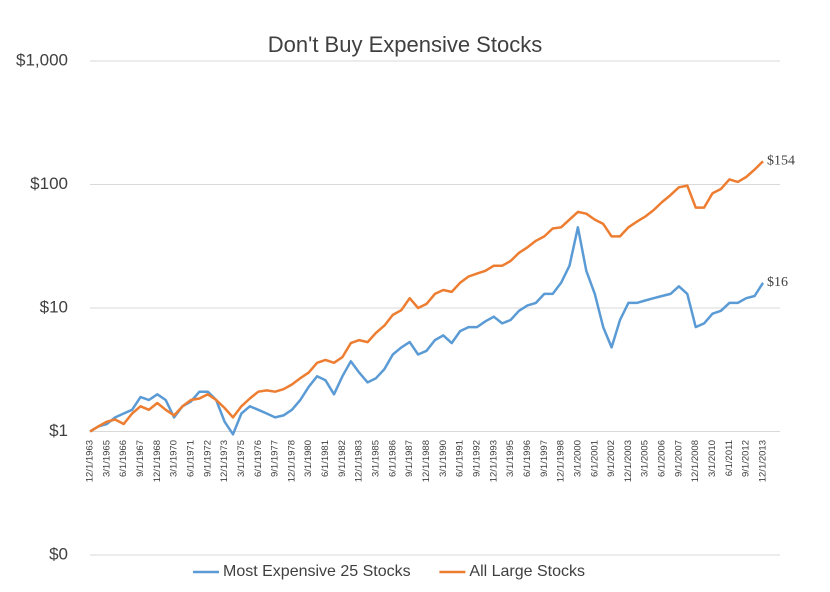  What do you see at coordinates (224, 461) in the screenshot?
I see `x-tick-label: 12/1/1973` at bounding box center [224, 461].